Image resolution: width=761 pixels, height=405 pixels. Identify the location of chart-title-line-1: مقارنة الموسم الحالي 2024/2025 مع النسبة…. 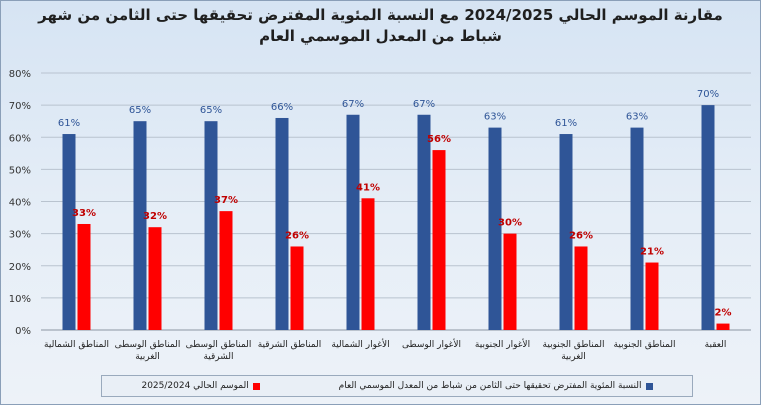
(380, 15).